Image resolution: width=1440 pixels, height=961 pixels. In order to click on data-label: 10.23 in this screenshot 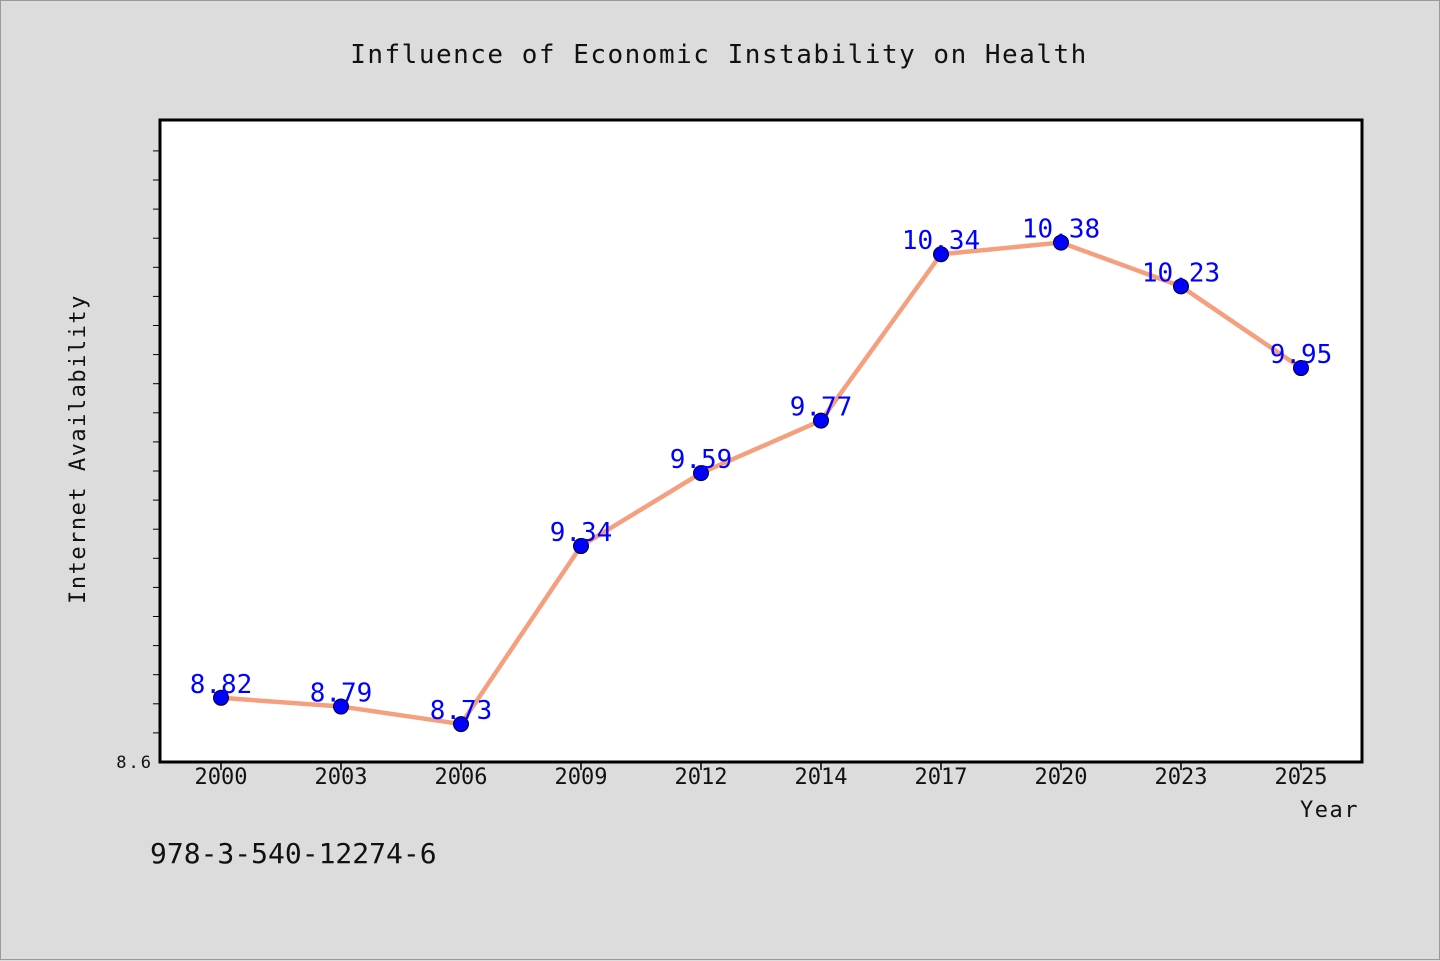, I will do `click(1181, 273)`.